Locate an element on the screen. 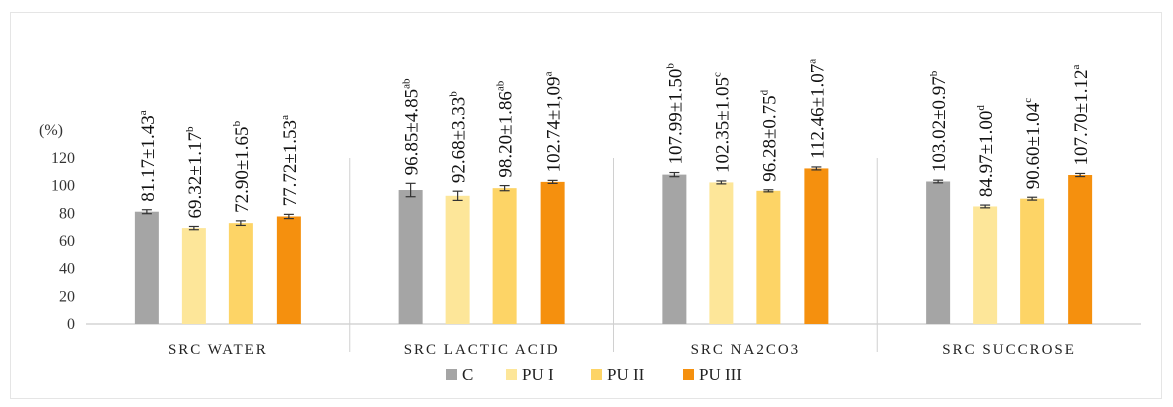 Image resolution: width=1173 pixels, height=407 pixels. y-tick-label: 120 is located at coordinates (63, 158).